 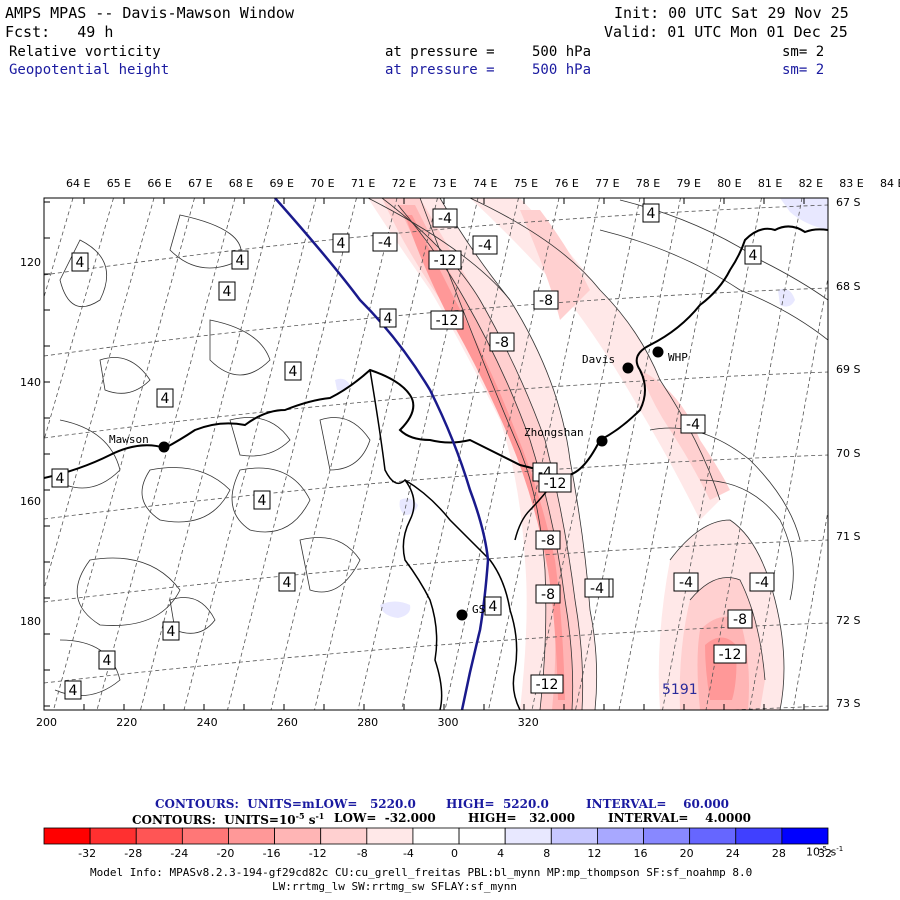 I want to click on colorbar-tick-label: -4, so click(x=408, y=853).